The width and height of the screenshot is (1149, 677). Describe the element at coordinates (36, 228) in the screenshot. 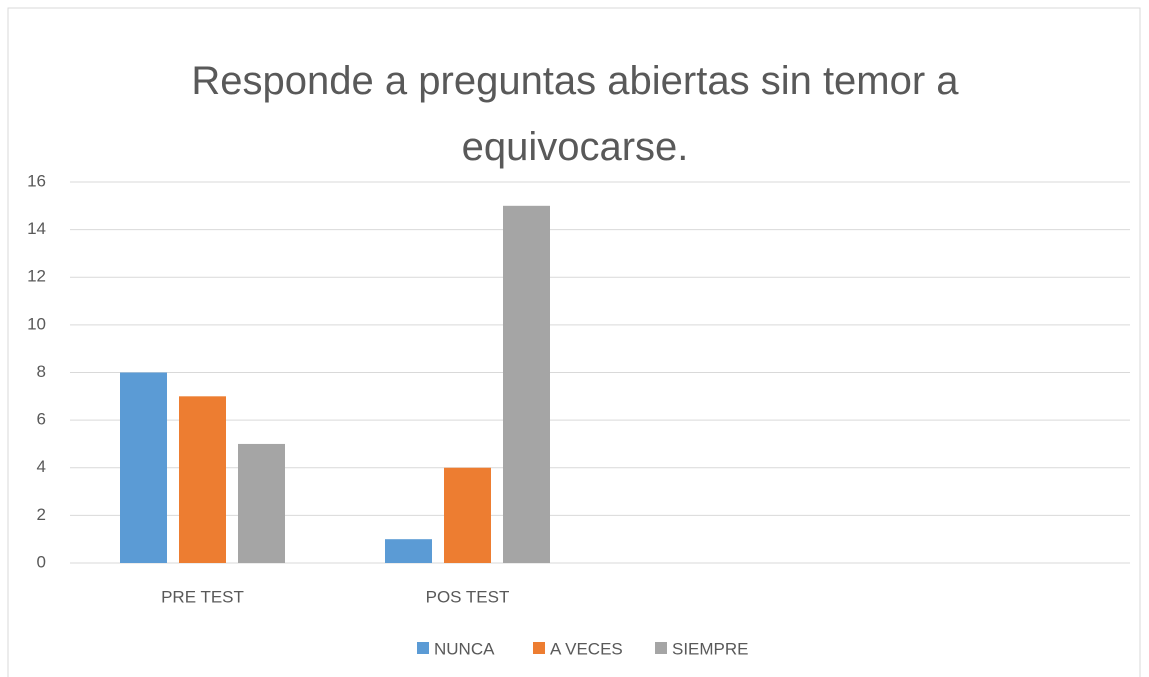

I see `y-tick-label: 14` at that location.